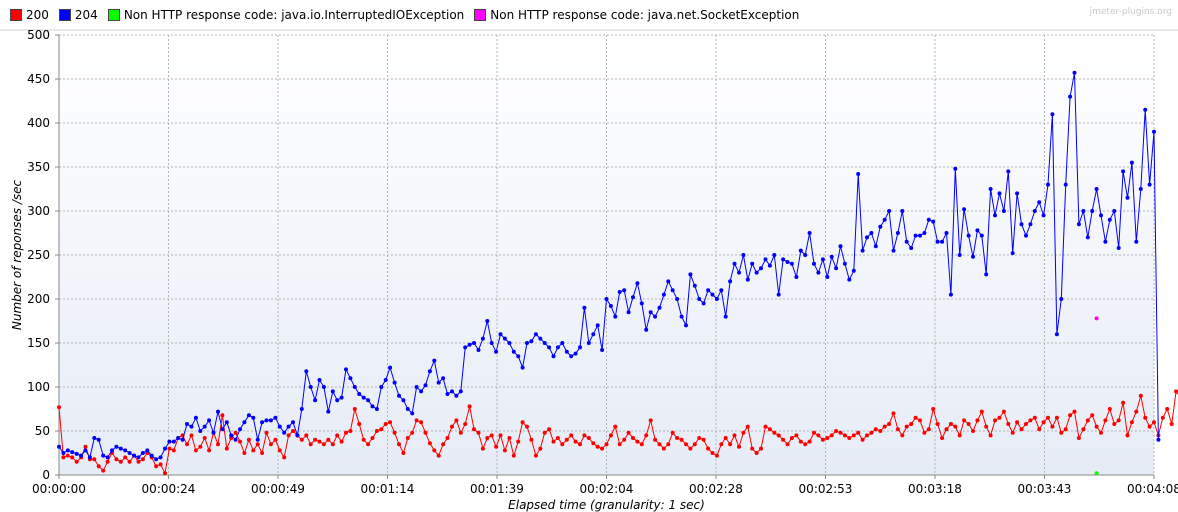 The image size is (1178, 512). What do you see at coordinates (1130, 12) in the screenshot?
I see `watermark: jmeter-plugins.org` at bounding box center [1130, 12].